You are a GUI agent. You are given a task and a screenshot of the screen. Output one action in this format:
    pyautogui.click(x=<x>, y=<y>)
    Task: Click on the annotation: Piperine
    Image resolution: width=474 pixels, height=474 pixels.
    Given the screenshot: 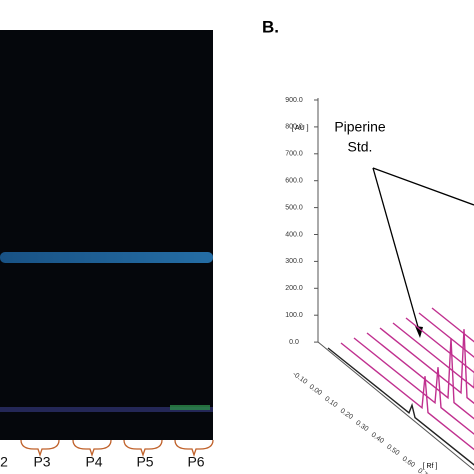 What is the action you would take?
    pyautogui.click(x=360, y=127)
    